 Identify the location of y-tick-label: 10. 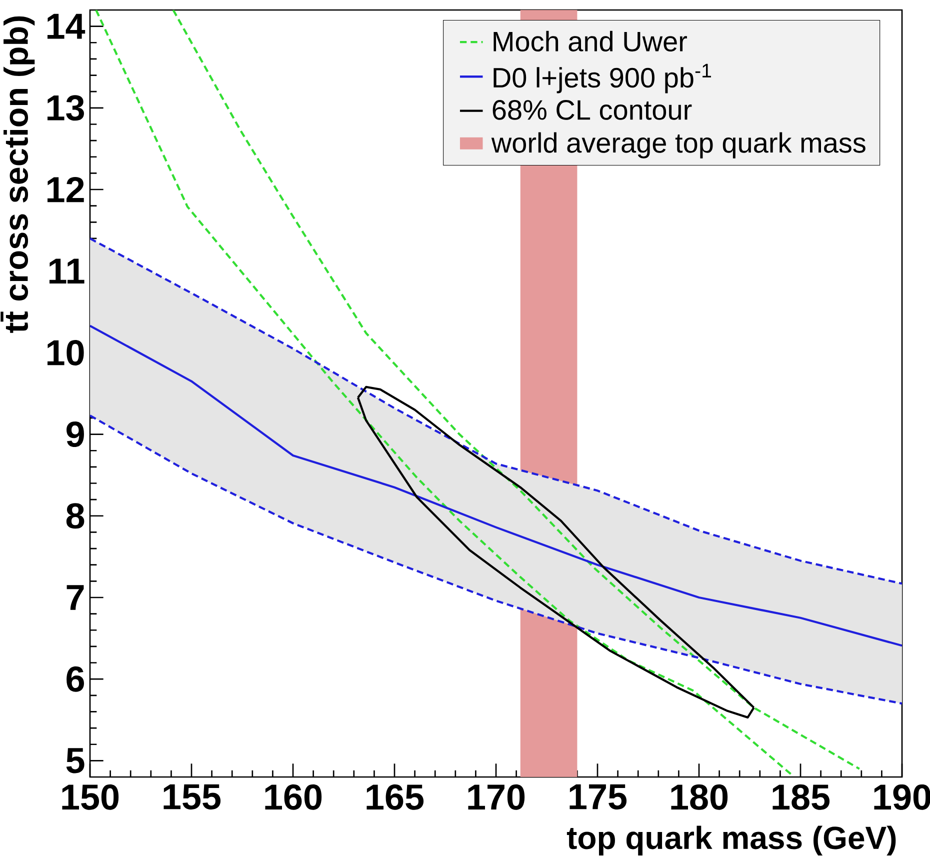
(66, 353).